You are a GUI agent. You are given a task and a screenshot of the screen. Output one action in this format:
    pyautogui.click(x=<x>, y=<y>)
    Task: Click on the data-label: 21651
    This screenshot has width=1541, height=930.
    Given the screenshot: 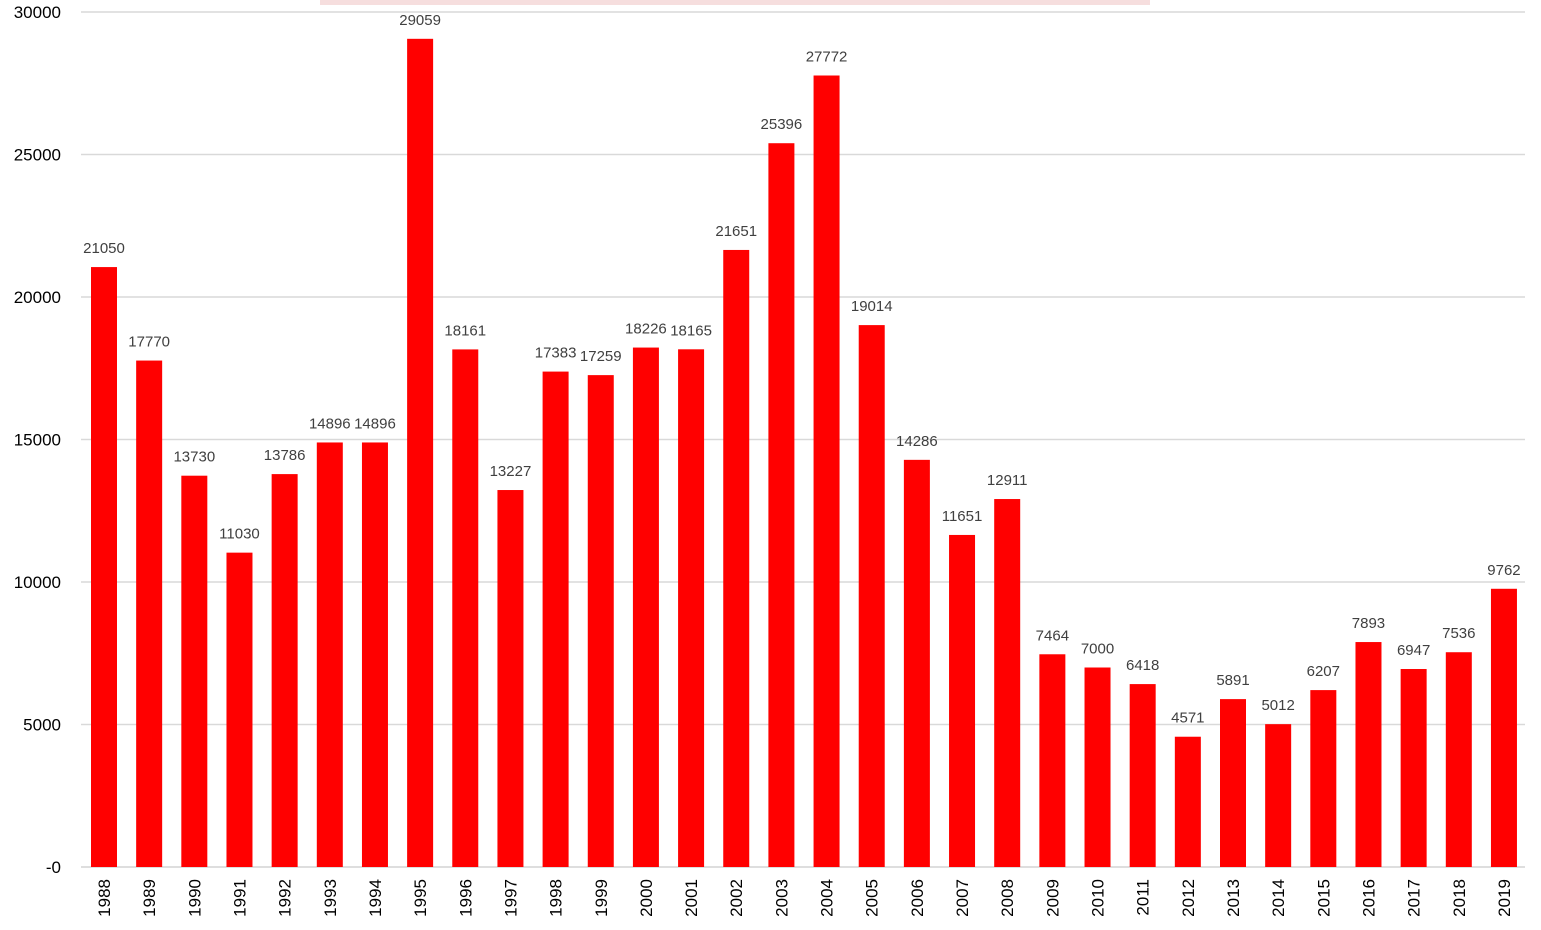 What is the action you would take?
    pyautogui.click(x=736, y=231)
    